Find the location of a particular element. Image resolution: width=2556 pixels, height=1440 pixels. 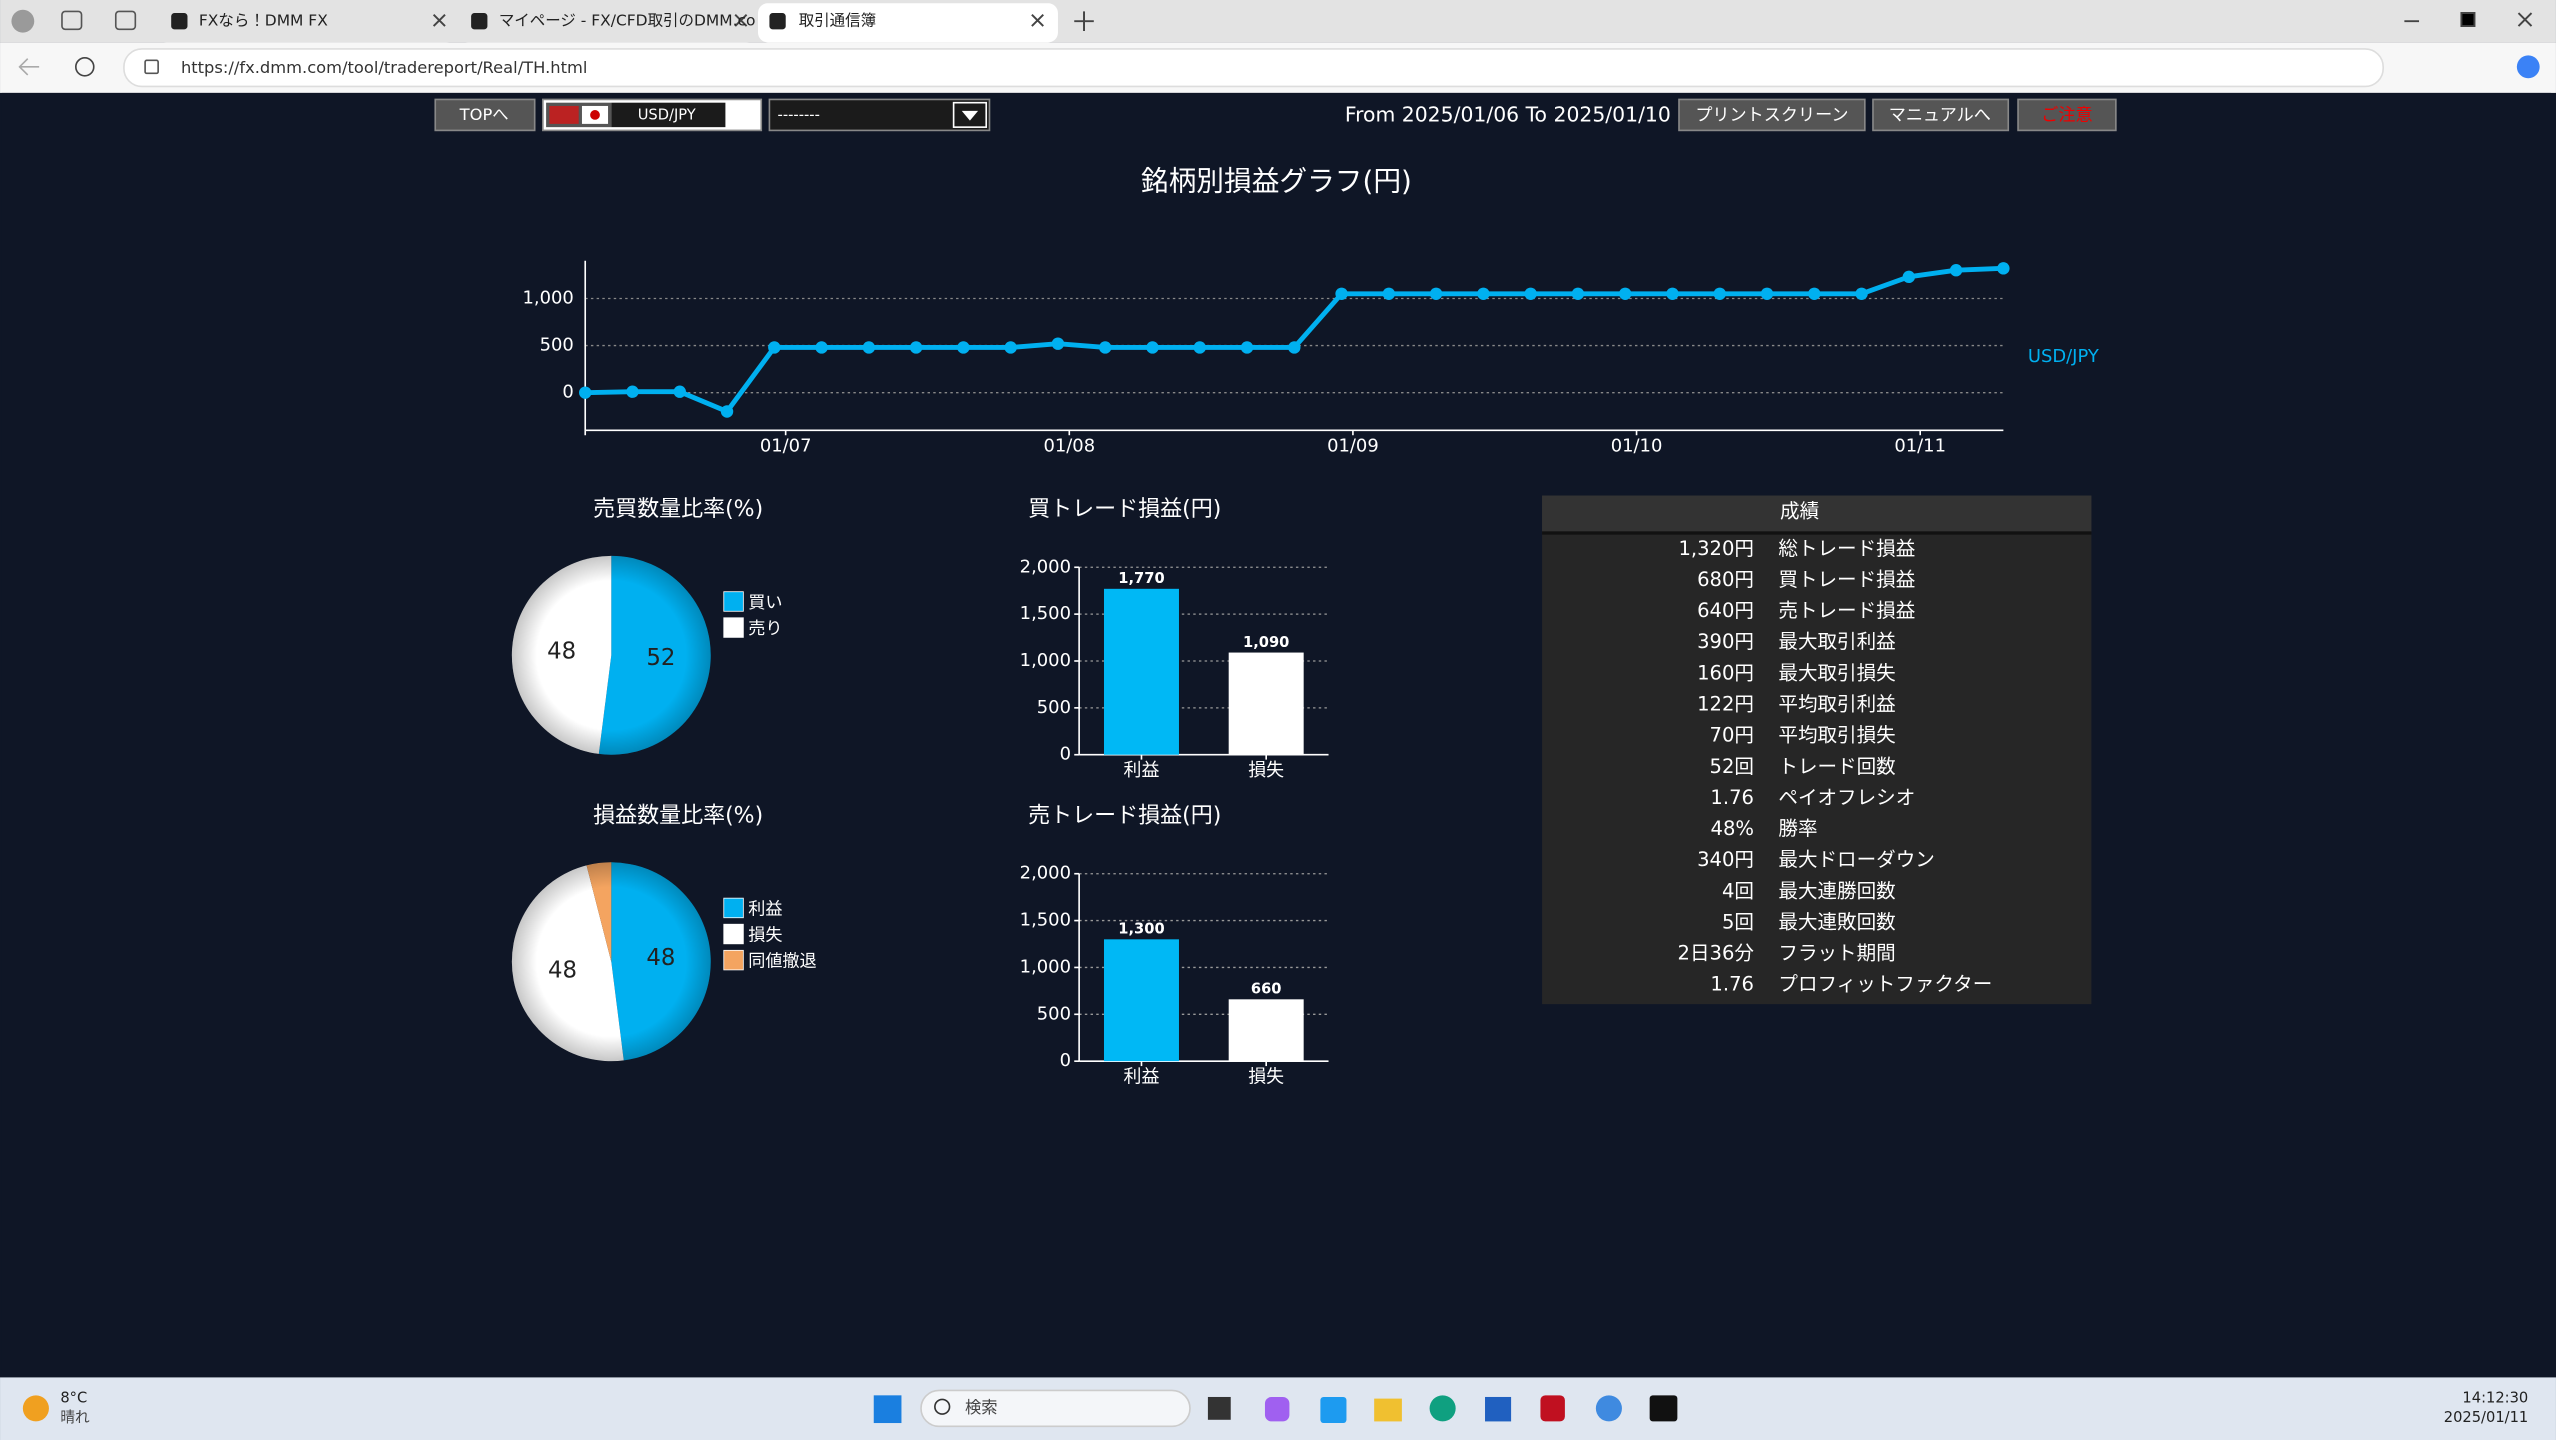

back-button is located at coordinates (29, 67).